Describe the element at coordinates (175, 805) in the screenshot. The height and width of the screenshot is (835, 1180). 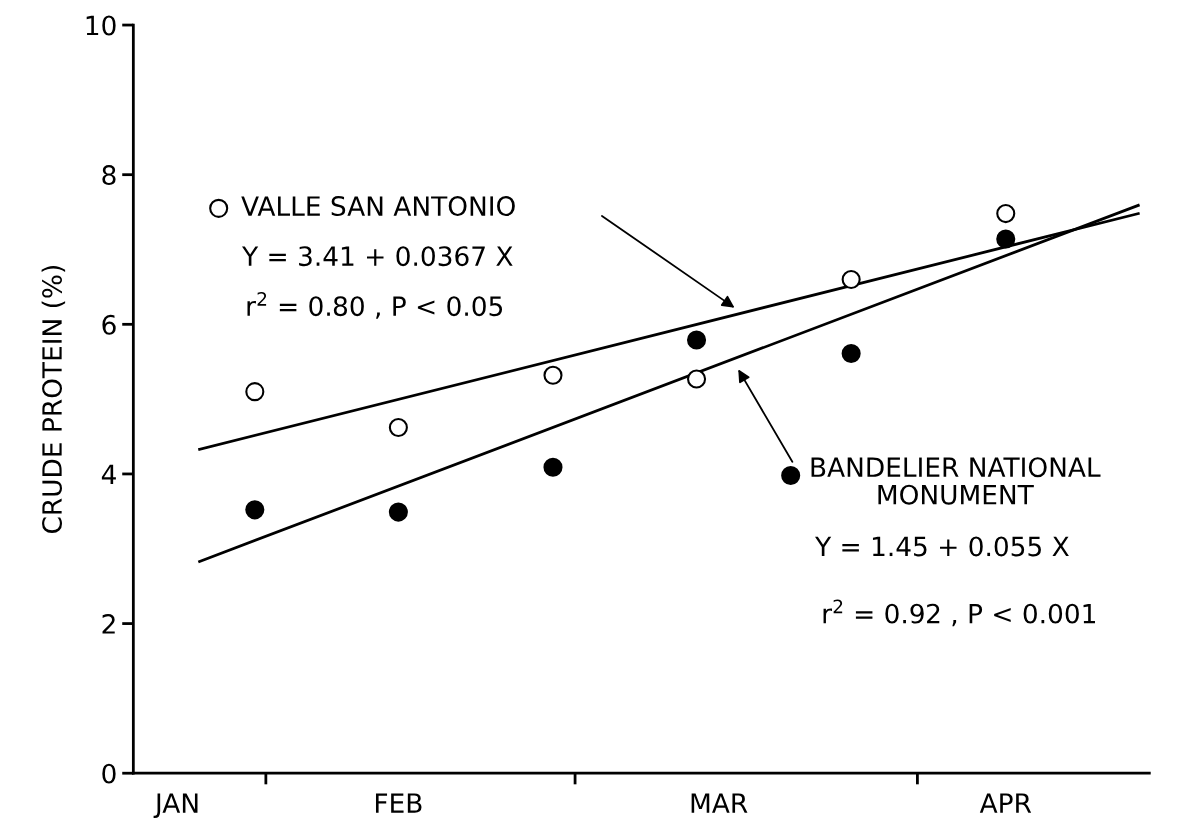
I see `x-tick-label: JAN` at that location.